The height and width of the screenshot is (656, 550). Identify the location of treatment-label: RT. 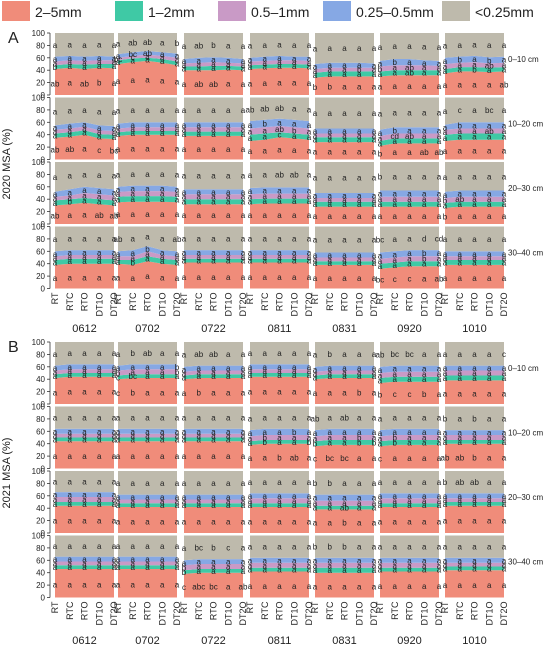
(184, 607).